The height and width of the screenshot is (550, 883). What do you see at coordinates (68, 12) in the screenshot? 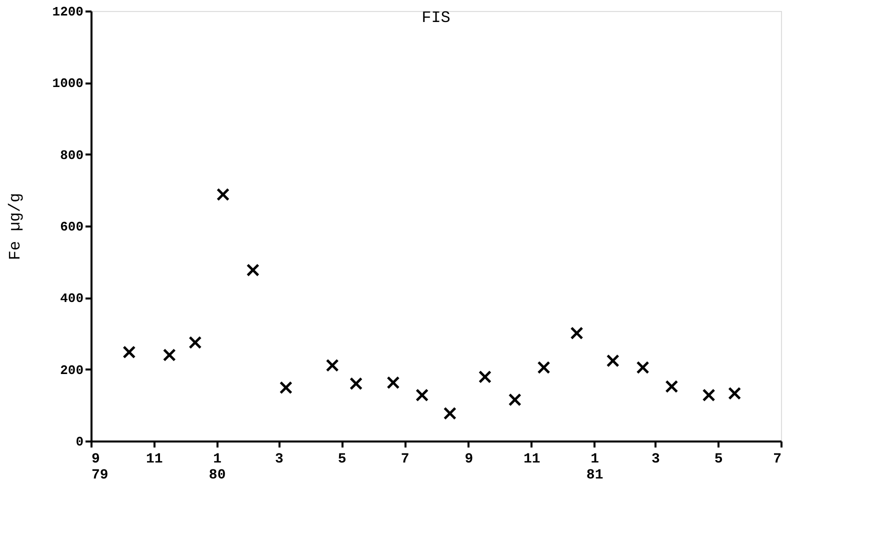
I see `y-tick-label: 1200` at bounding box center [68, 12].